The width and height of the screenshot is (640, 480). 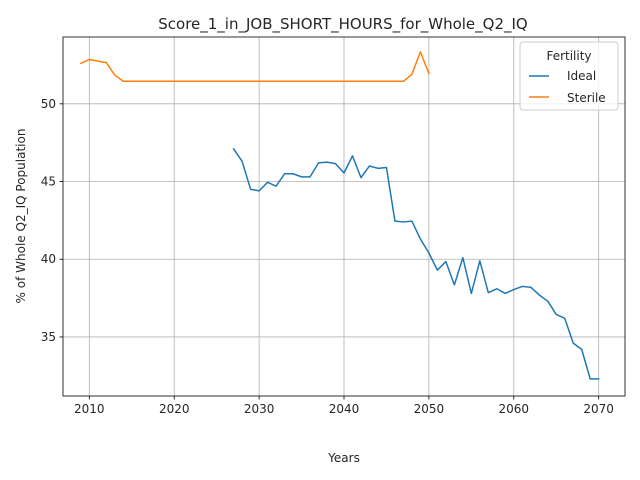 What do you see at coordinates (52, 220) in the screenshot?
I see `y-axis-ticks: 35 40 45 50` at bounding box center [52, 220].